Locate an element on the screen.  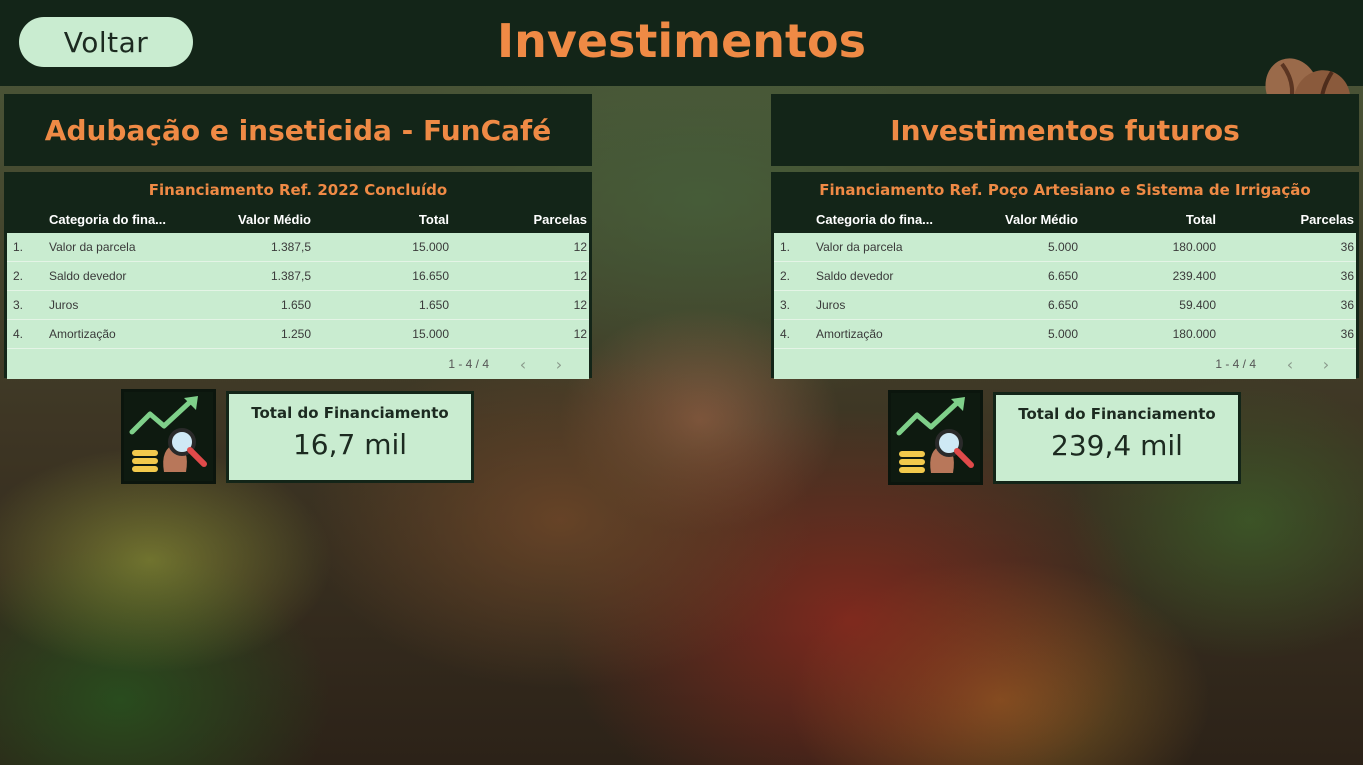
cell-total: 16.650 is located at coordinates (430, 276).